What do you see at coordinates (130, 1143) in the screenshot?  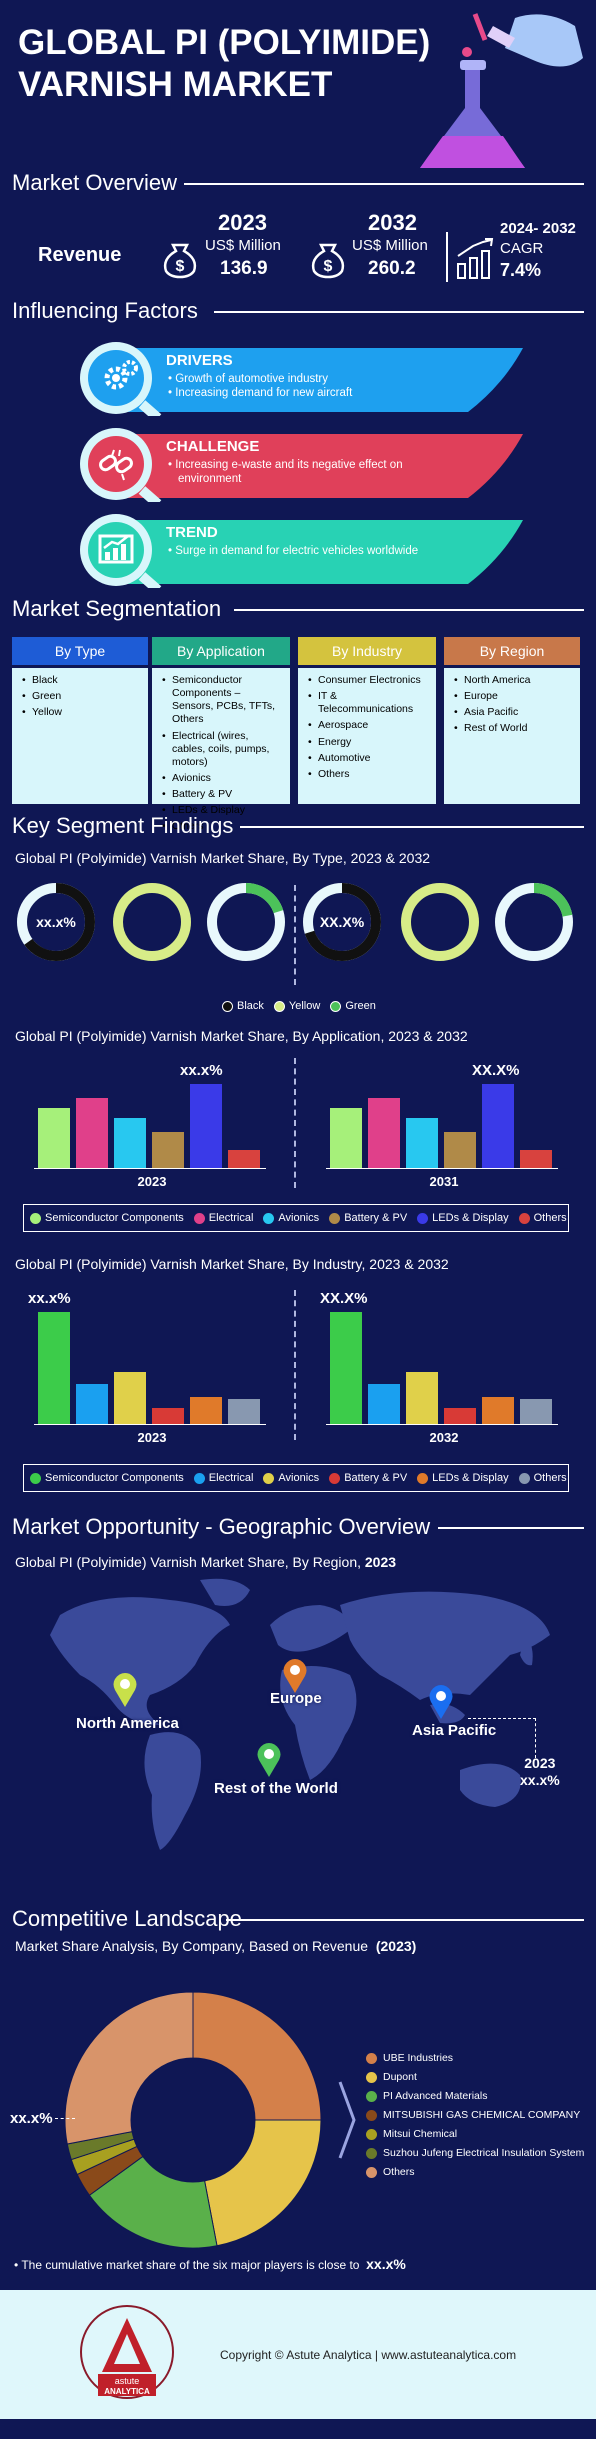 I see `bar-avionics` at bounding box center [130, 1143].